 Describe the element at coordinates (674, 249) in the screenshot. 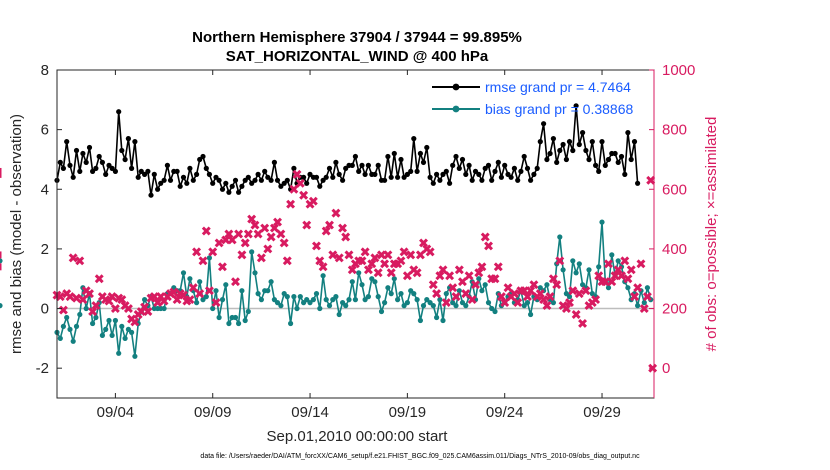

I see `y-right-tick-label: 400` at that location.